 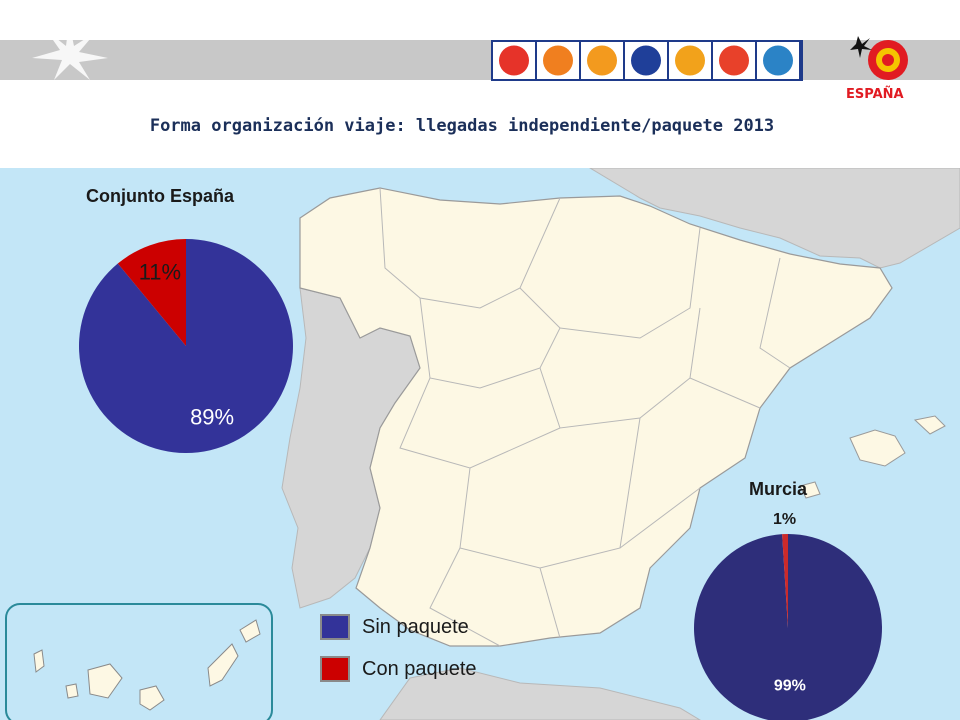 I want to click on france-region, so click(x=774, y=218).